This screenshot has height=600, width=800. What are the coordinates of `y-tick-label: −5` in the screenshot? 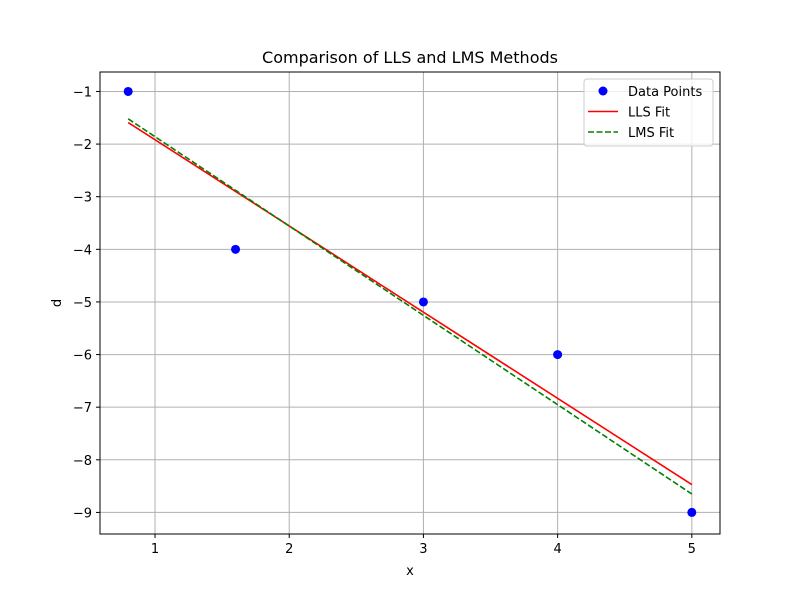 It's located at (82, 303).